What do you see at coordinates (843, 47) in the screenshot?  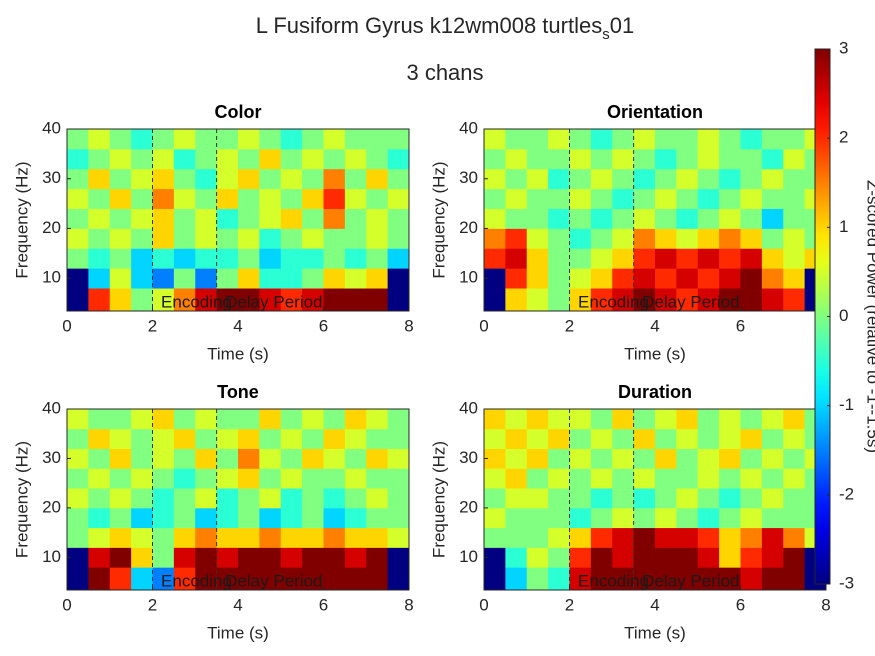 I see `colorbar-tick-label: 3` at bounding box center [843, 47].